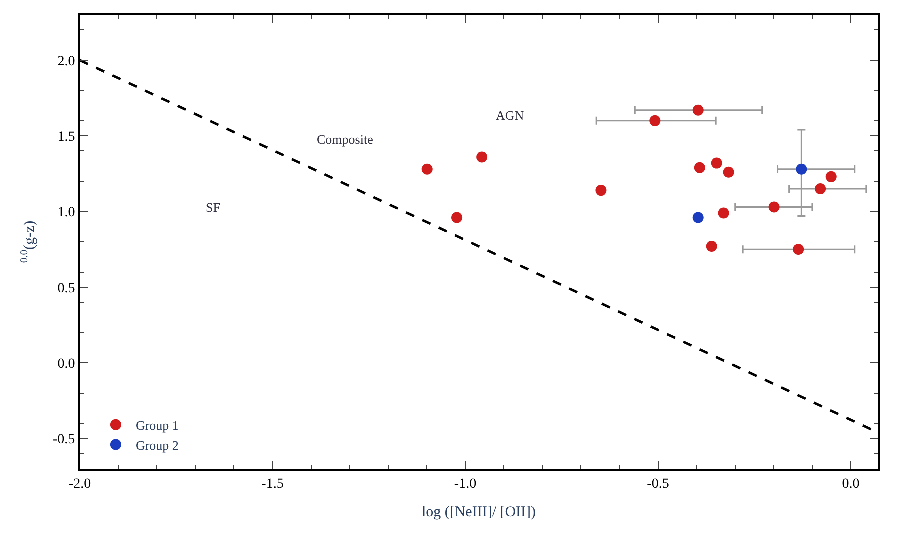 The width and height of the screenshot is (898, 539). I want to click on annotation: Composite, so click(345, 139).